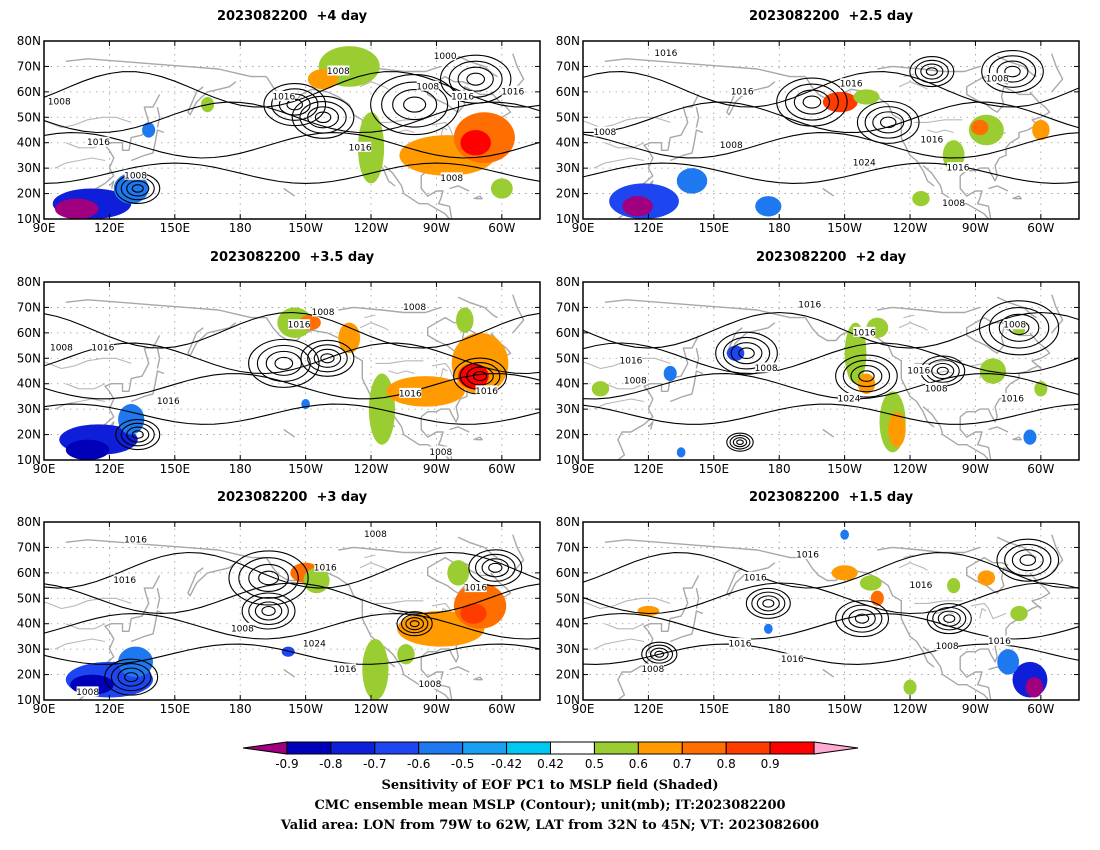 The width and height of the screenshot is (1100, 850). I want to click on latitude-tick-label: 10N, so click(568, 460).